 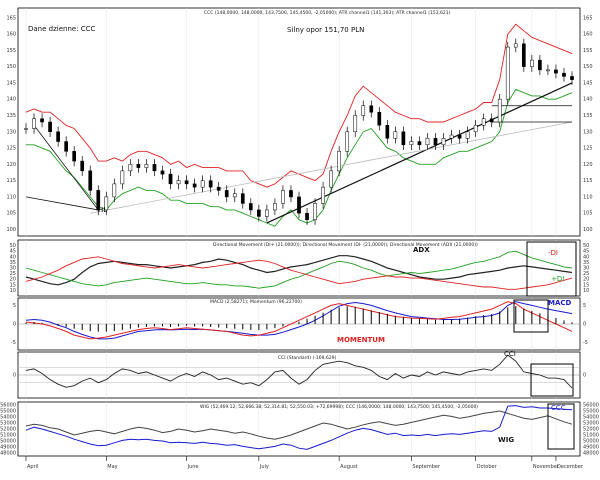 What do you see at coordinates (307, 358) in the screenshot?
I see `cci-header: CCI (Standard) (-169,629)` at bounding box center [307, 358].